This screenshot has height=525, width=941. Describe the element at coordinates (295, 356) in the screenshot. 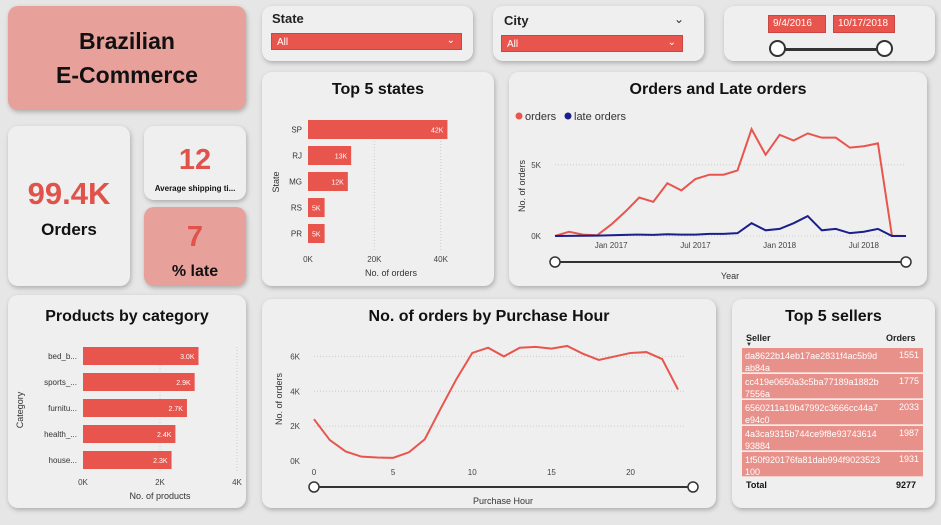

I see `y-tick-label: 6K` at that location.